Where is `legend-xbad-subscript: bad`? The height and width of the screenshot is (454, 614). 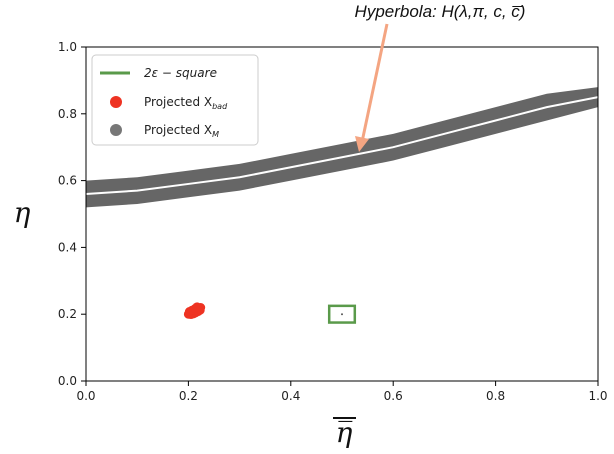
legend-xbad-subscript: bad is located at coordinates (220, 106).